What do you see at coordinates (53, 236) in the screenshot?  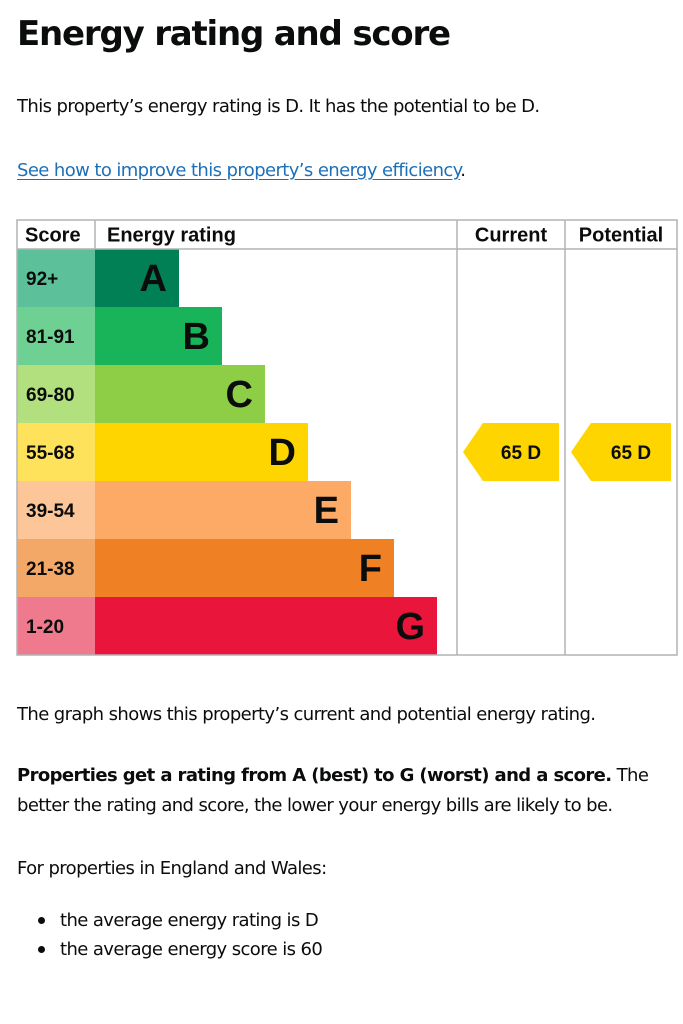 I see `score-header: Score` at bounding box center [53, 236].